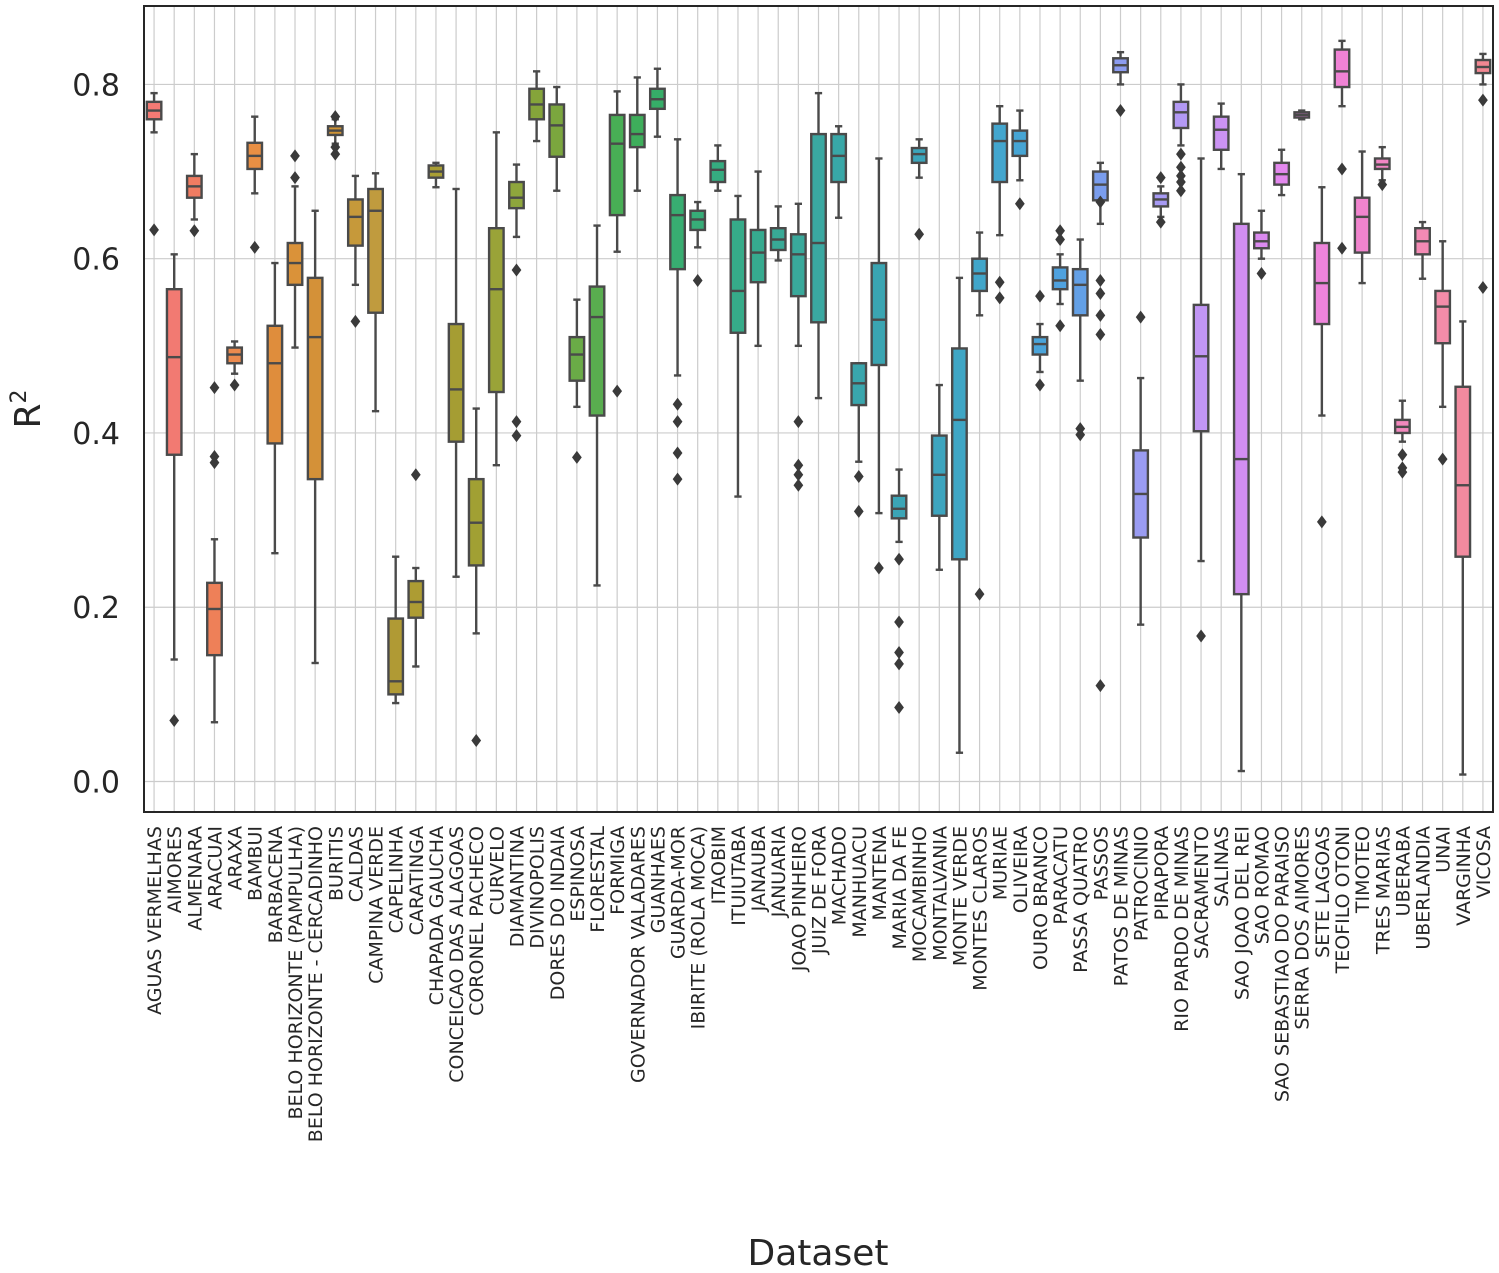 The image size is (1499, 1273). Describe the element at coordinates (1444, 849) in the screenshot. I see `x-tick-label: UNAI` at that location.